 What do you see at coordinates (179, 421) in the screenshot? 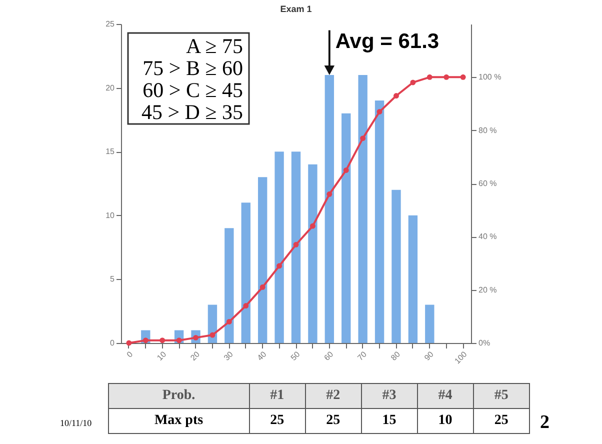
I see `text: Max pts` at bounding box center [179, 421].